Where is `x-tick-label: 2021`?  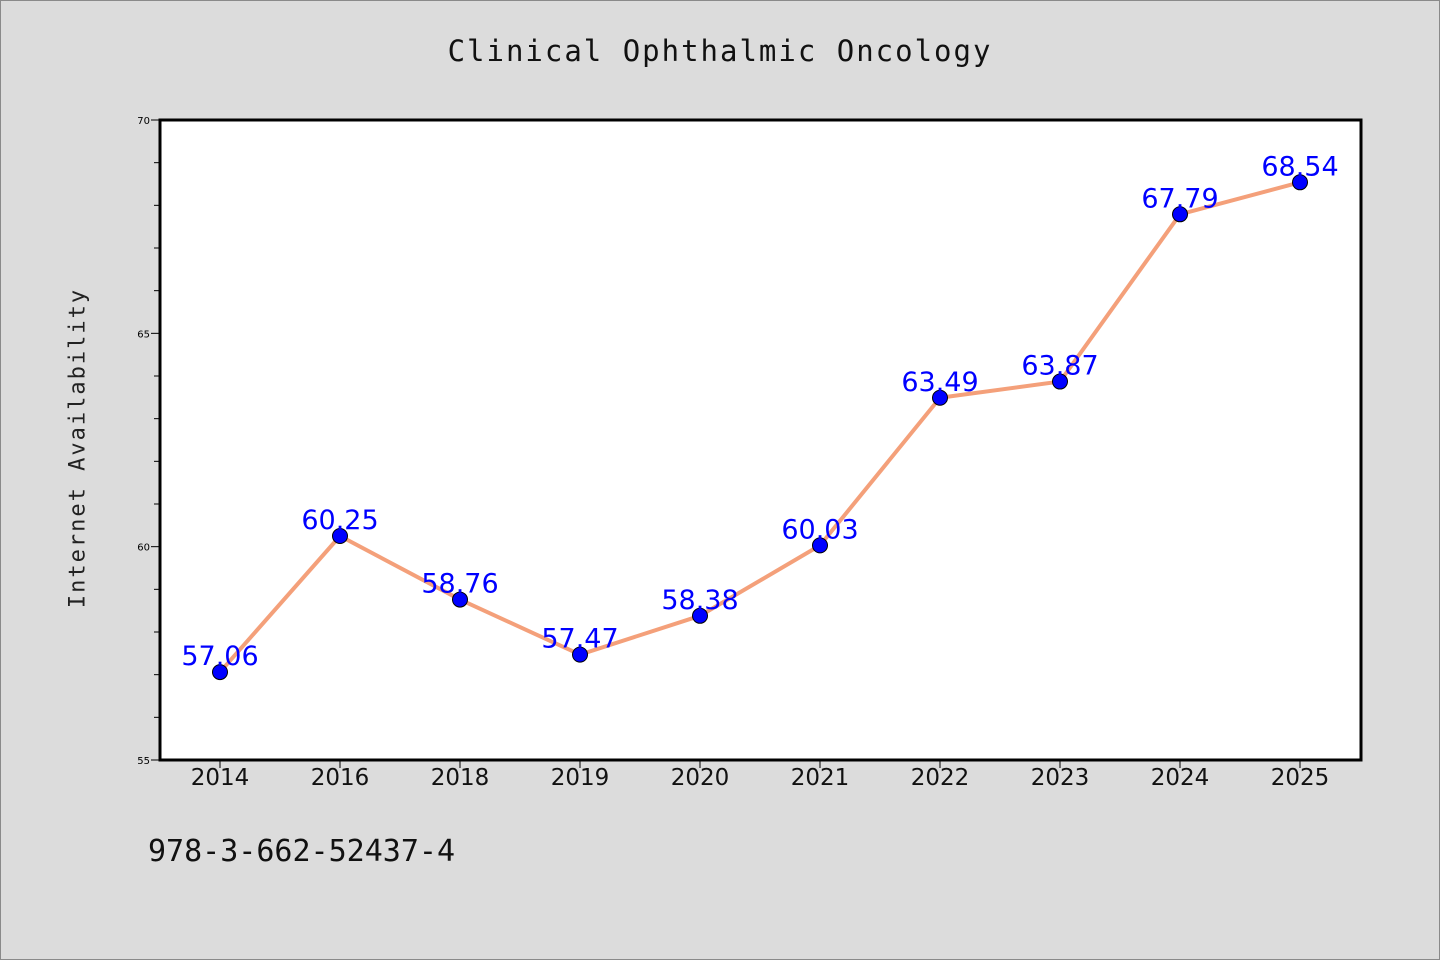 x-tick-label: 2021 is located at coordinates (820, 778).